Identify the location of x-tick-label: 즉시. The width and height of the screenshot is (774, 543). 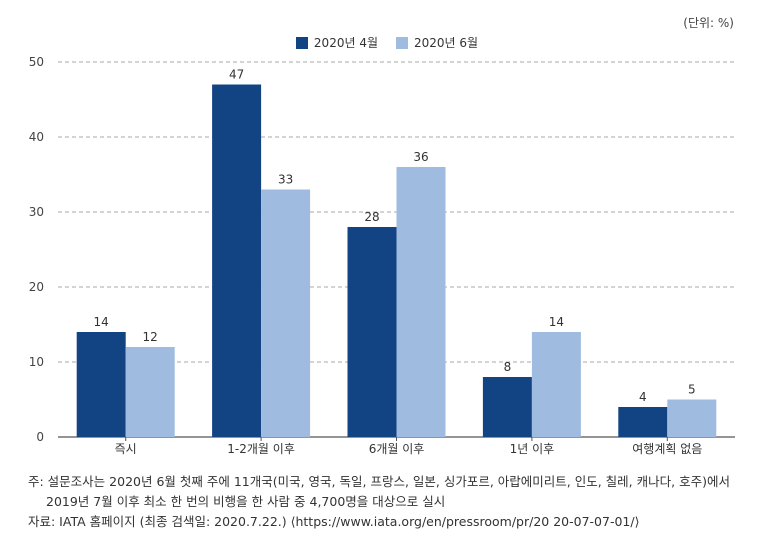
(126, 449).